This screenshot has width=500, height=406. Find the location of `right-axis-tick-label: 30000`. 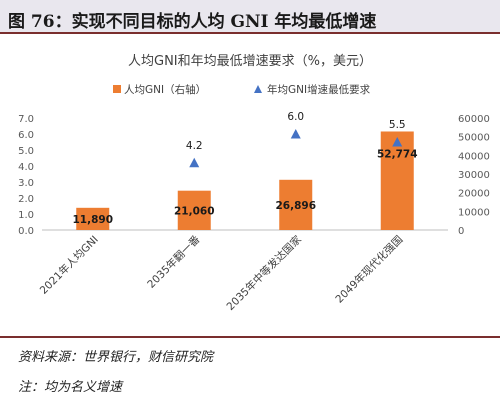

right-axis-tick-label: 30000 is located at coordinates (474, 175).